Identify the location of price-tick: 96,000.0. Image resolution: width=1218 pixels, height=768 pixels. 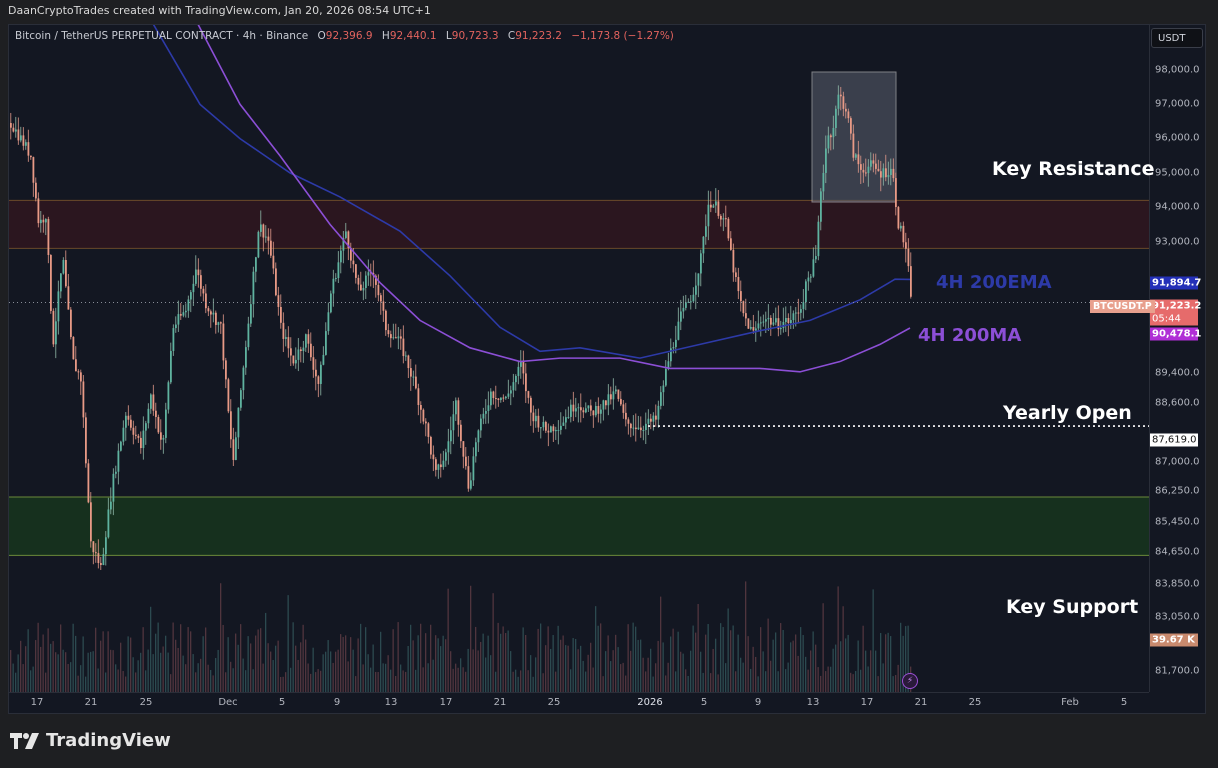
(1177, 138).